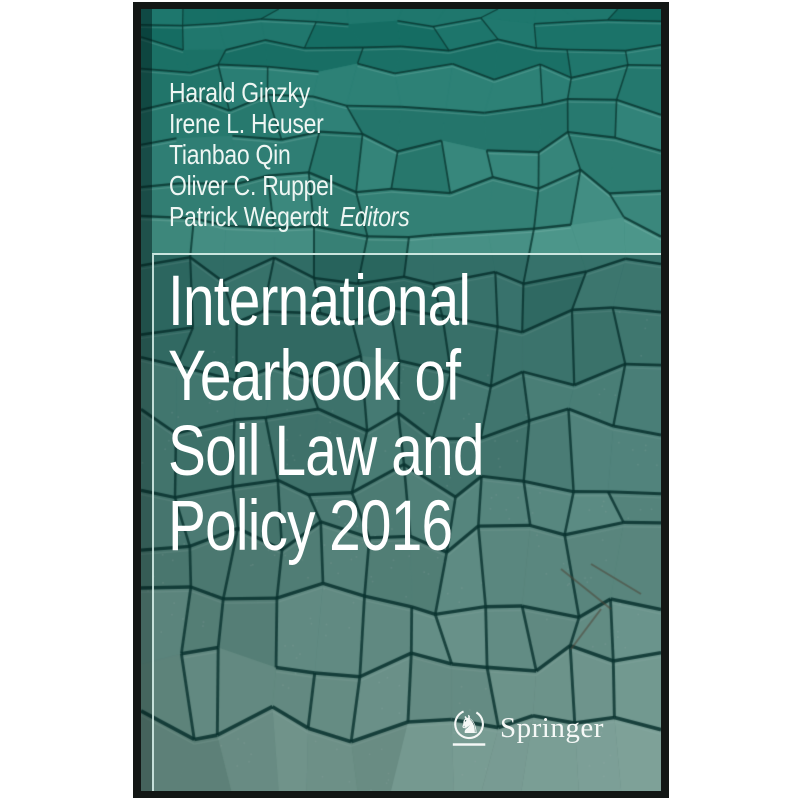 This screenshot has height=800, width=800. I want to click on springer-horse-knight-icon: ♞, so click(469, 727).